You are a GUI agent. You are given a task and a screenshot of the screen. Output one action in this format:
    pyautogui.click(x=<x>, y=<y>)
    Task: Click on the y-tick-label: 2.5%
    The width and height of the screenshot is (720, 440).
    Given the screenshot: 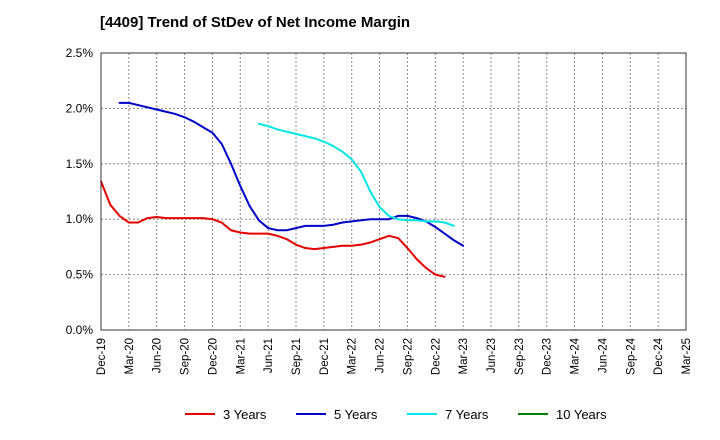 What is the action you would take?
    pyautogui.click(x=80, y=53)
    